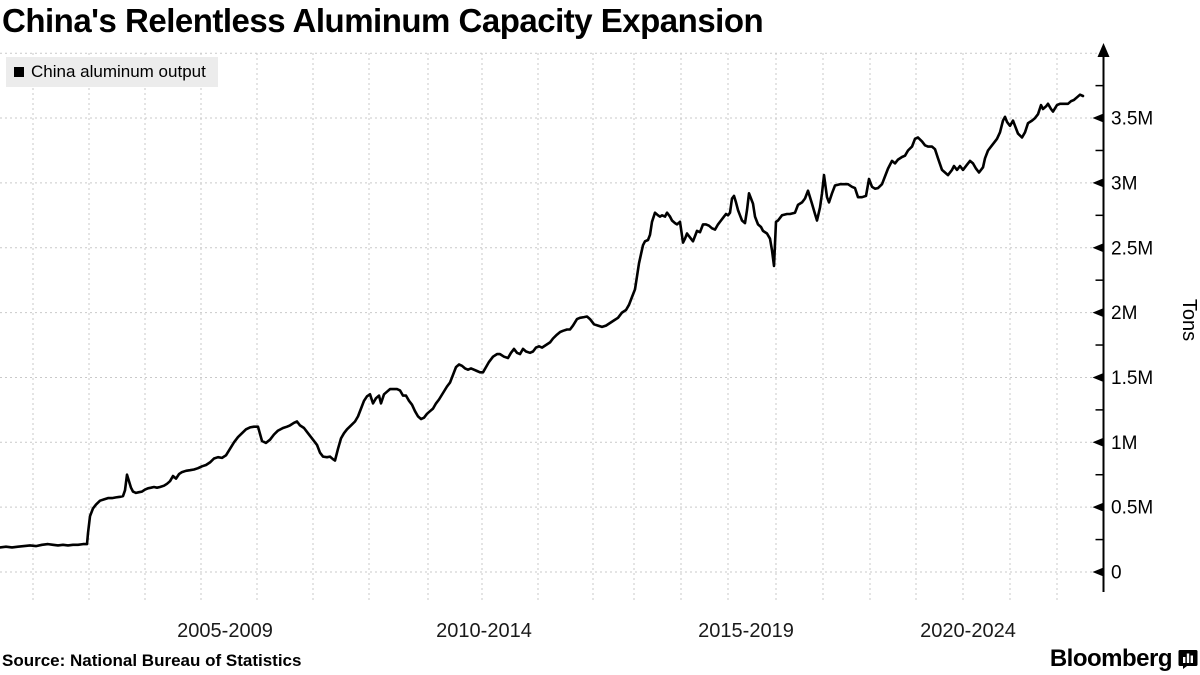 This screenshot has height=675, width=1200. Describe the element at coordinates (1132, 508) in the screenshot. I see `y-tick-label: 0.5M` at that location.